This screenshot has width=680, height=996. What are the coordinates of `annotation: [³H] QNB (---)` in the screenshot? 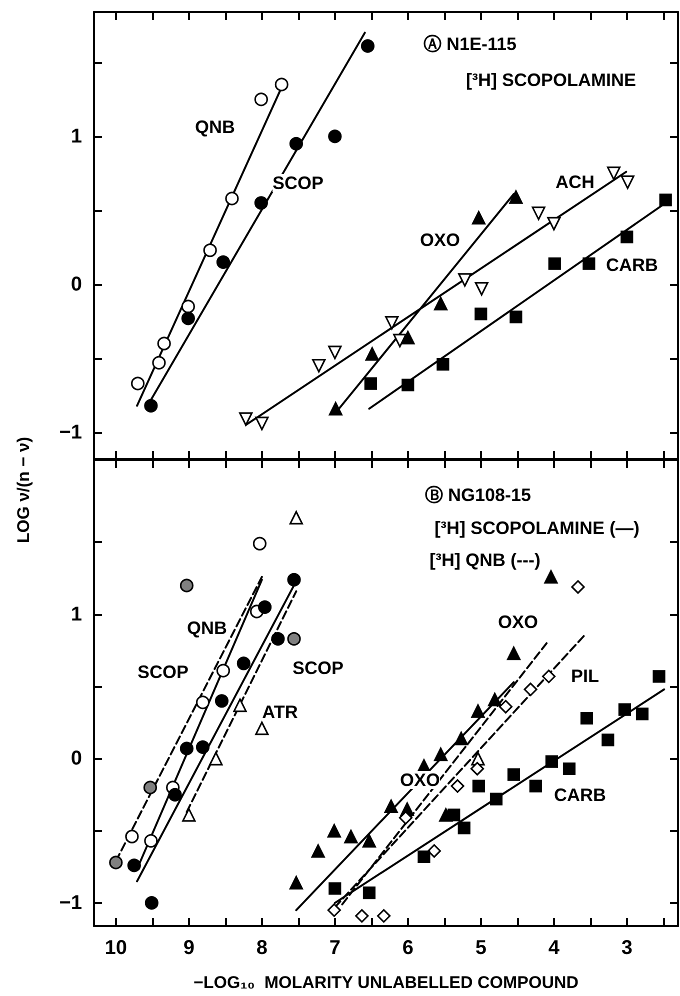 It's located at (485, 560).